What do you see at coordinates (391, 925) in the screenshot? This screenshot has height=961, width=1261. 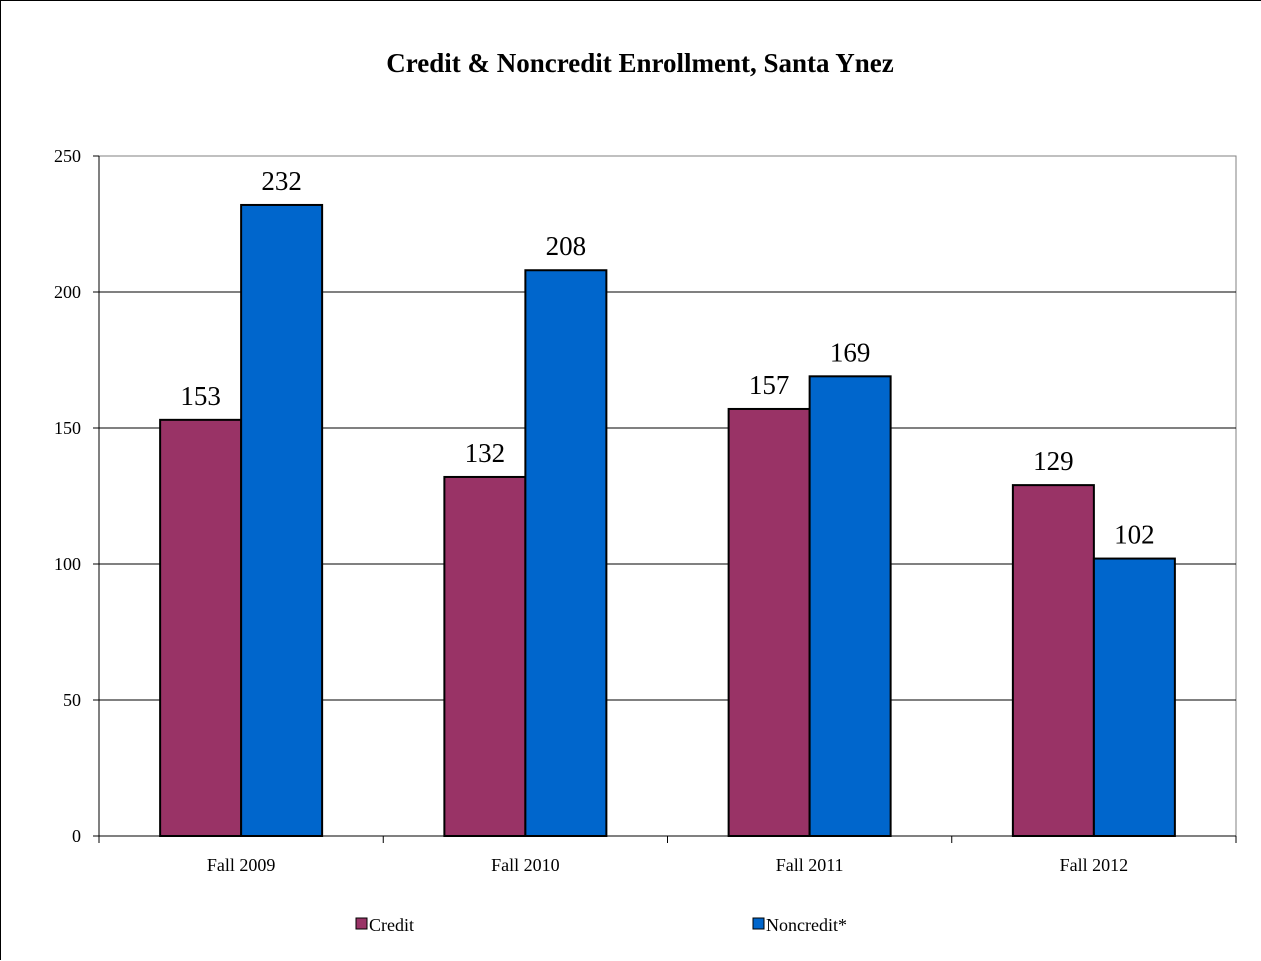 I see `legend-label: Credit` at bounding box center [391, 925].